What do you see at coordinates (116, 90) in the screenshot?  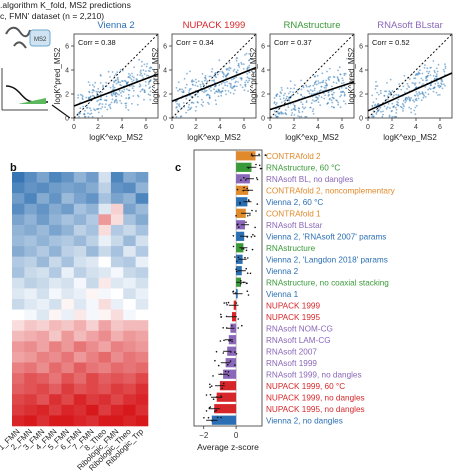 I see `fit-line` at bounding box center [116, 90].